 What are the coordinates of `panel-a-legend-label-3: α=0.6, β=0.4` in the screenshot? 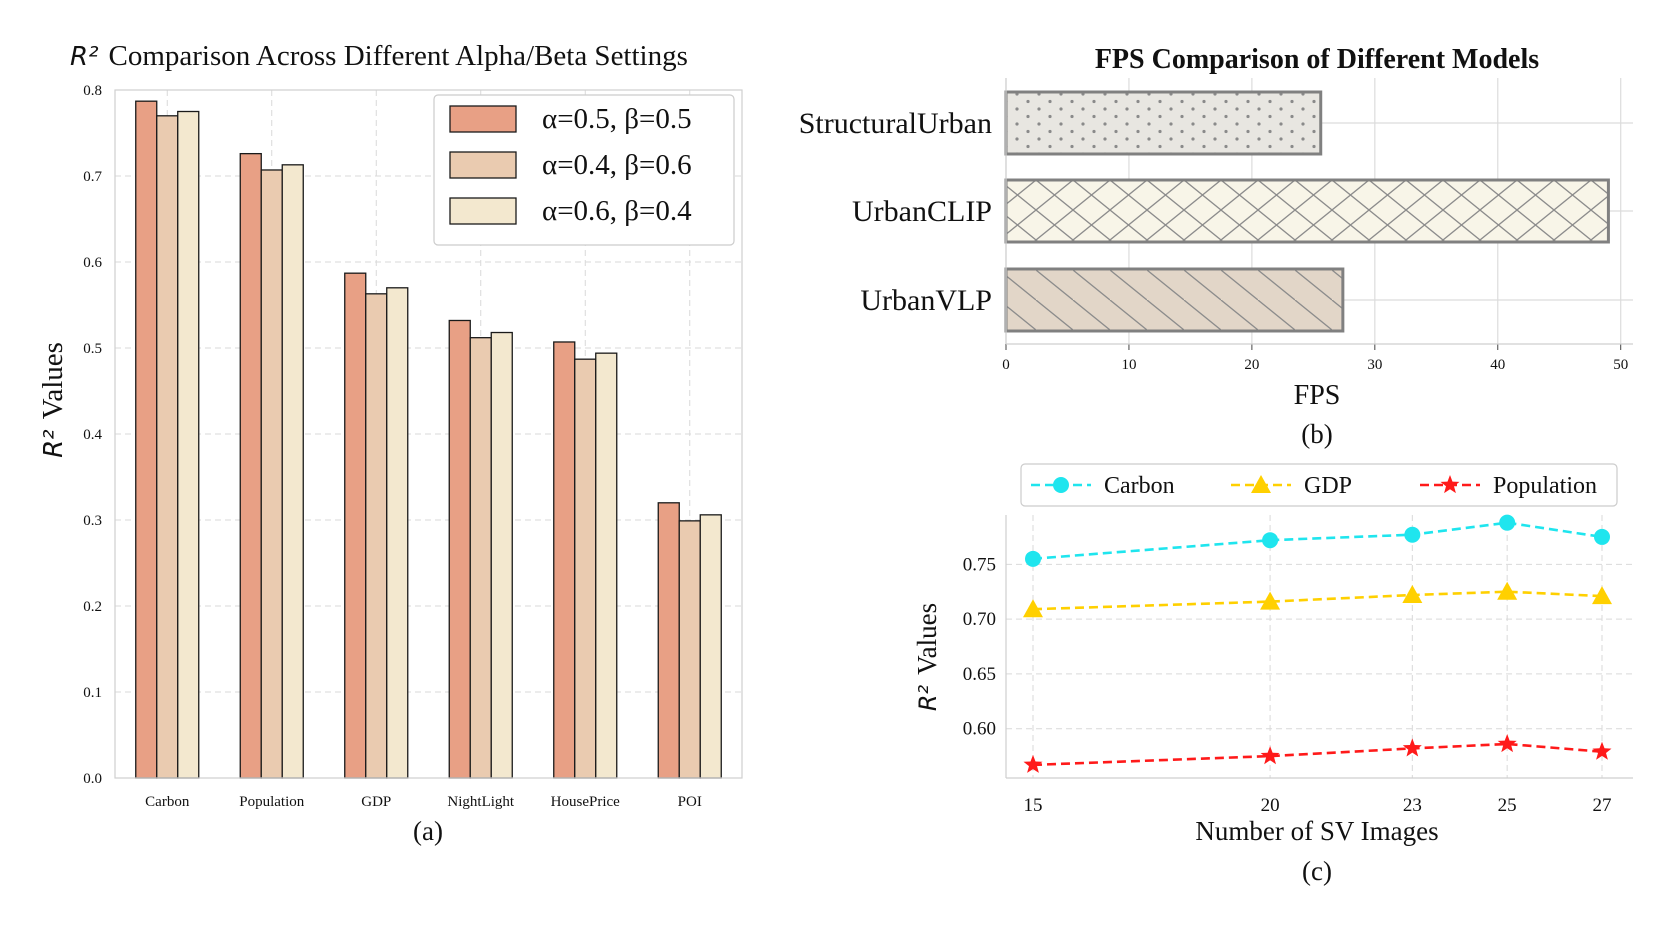 It's located at (617, 211).